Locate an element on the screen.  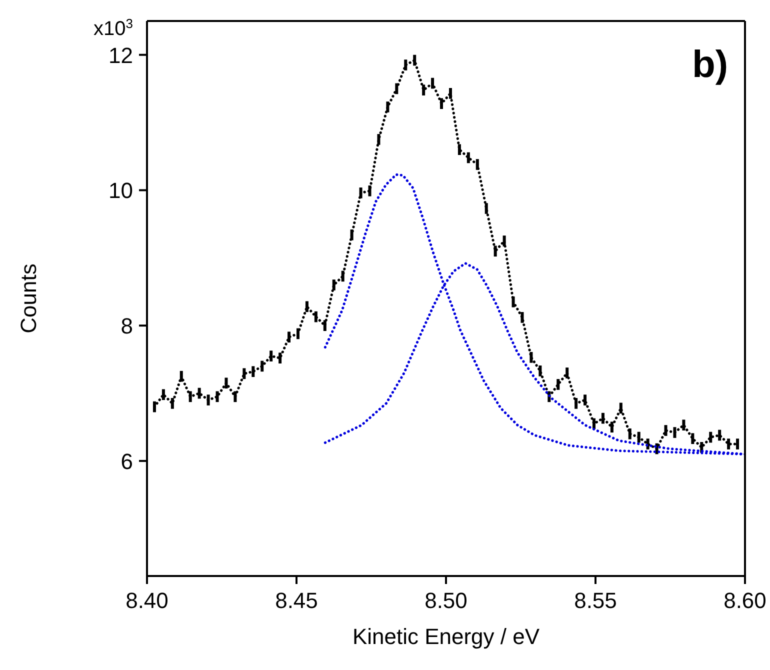
x-axis-title: Kinetic Energy / eV is located at coordinates (446, 636).